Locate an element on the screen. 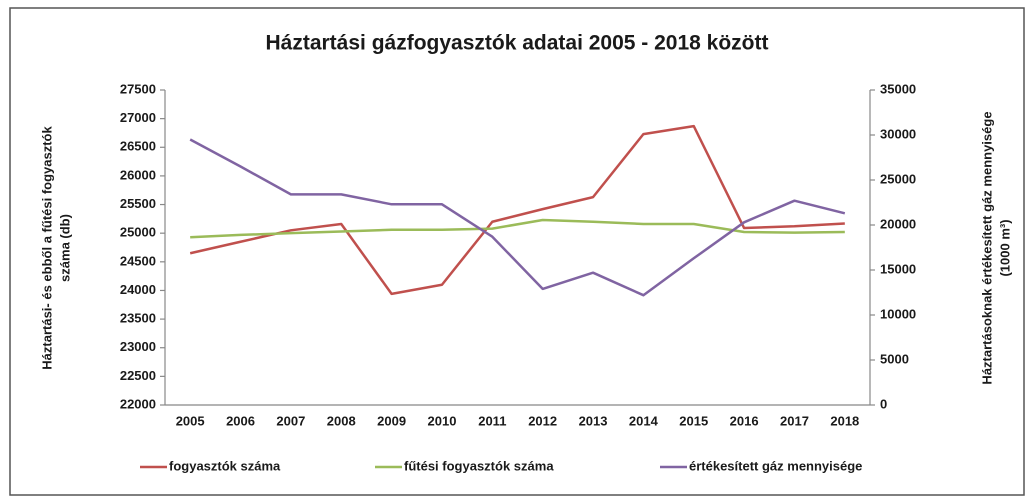  y-tick-label: 23500 is located at coordinates (138, 318).